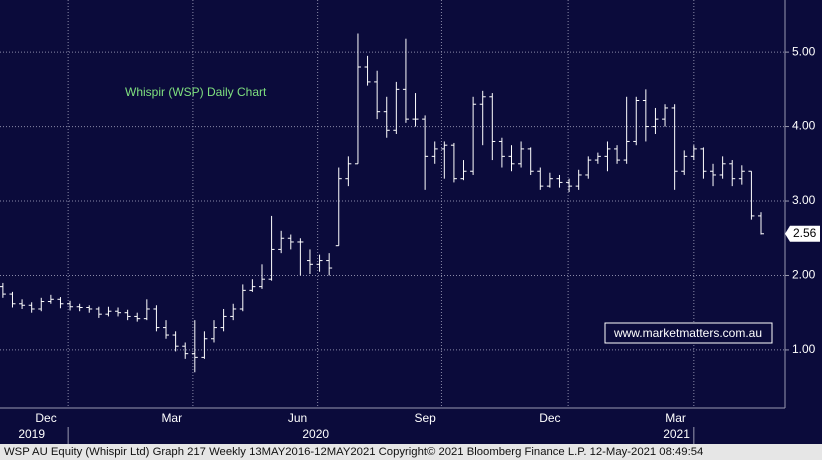 Image resolution: width=822 pixels, height=460 pixels. Describe the element at coordinates (196, 92) in the screenshot. I see `annotation: Whispir (WSP) Daily Chart` at that location.